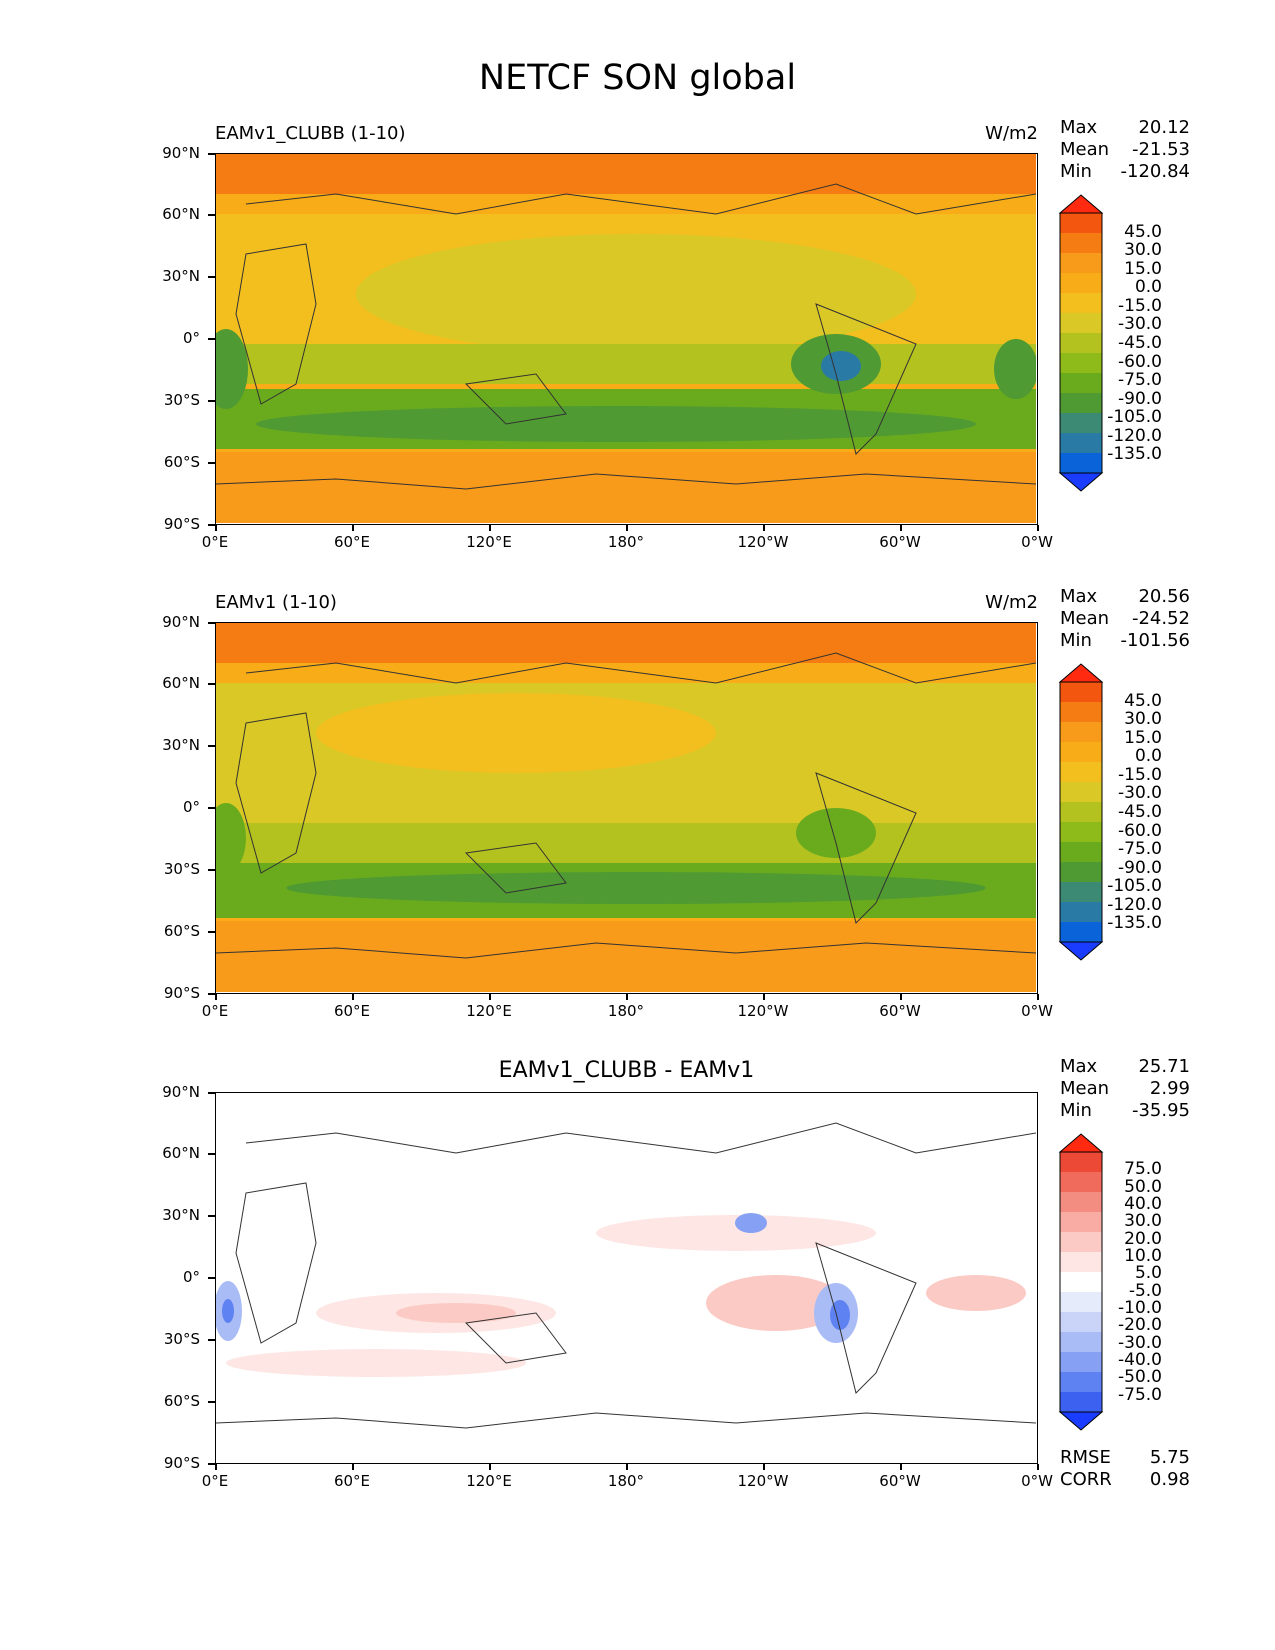 The width and height of the screenshot is (1275, 1650). Describe the element at coordinates (840, 1315) in the screenshot. I see `field-peru-neg-core` at that location.